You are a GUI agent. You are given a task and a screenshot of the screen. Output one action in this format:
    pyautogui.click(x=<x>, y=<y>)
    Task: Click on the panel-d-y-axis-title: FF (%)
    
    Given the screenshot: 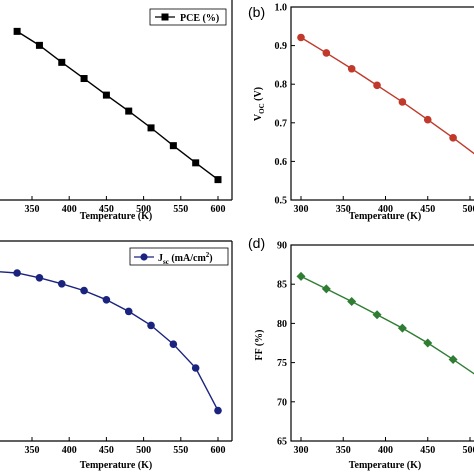 What is the action you would take?
    pyautogui.click(x=259, y=344)
    